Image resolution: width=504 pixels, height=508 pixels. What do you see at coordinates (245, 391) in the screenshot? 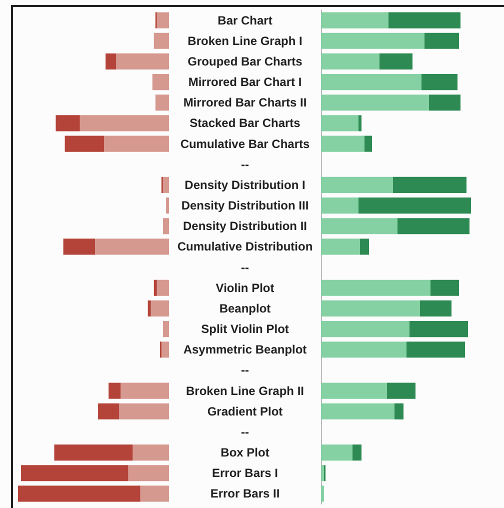
I see `y-tick-label: Broken Line Graph II` at bounding box center [245, 391].